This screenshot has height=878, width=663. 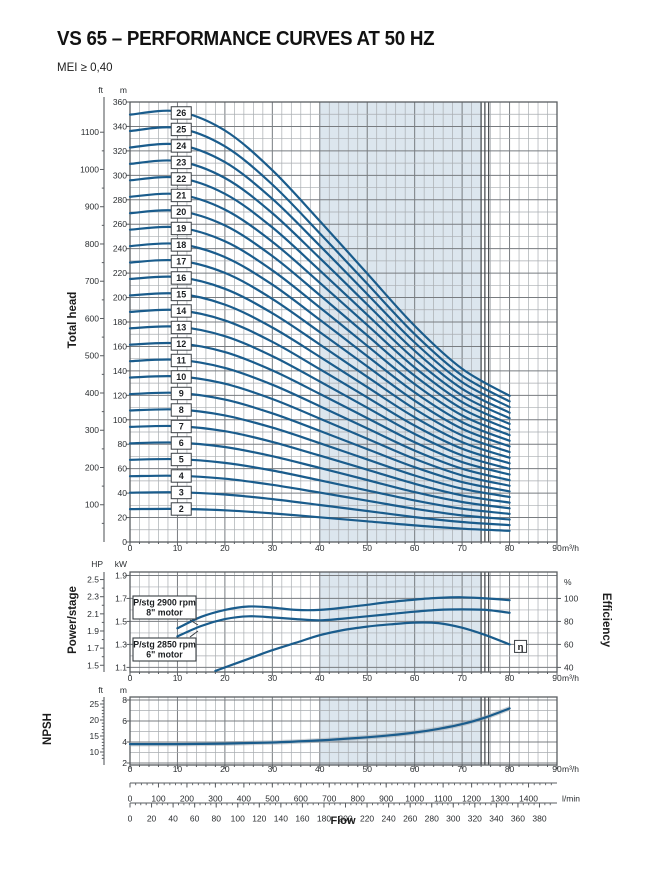 I want to click on stage-label-11: 11, so click(x=181, y=360).